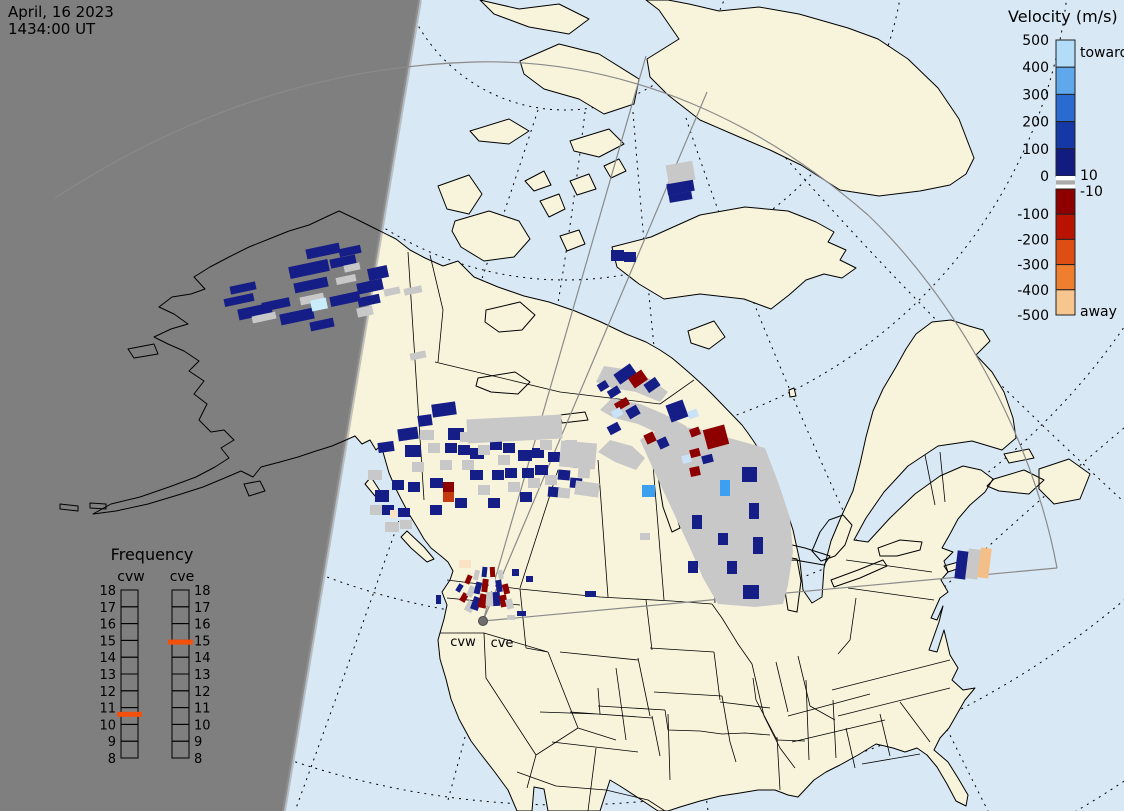  Describe the element at coordinates (182, 577) in the screenshot. I see `frequency-col-cve: cve` at that location.